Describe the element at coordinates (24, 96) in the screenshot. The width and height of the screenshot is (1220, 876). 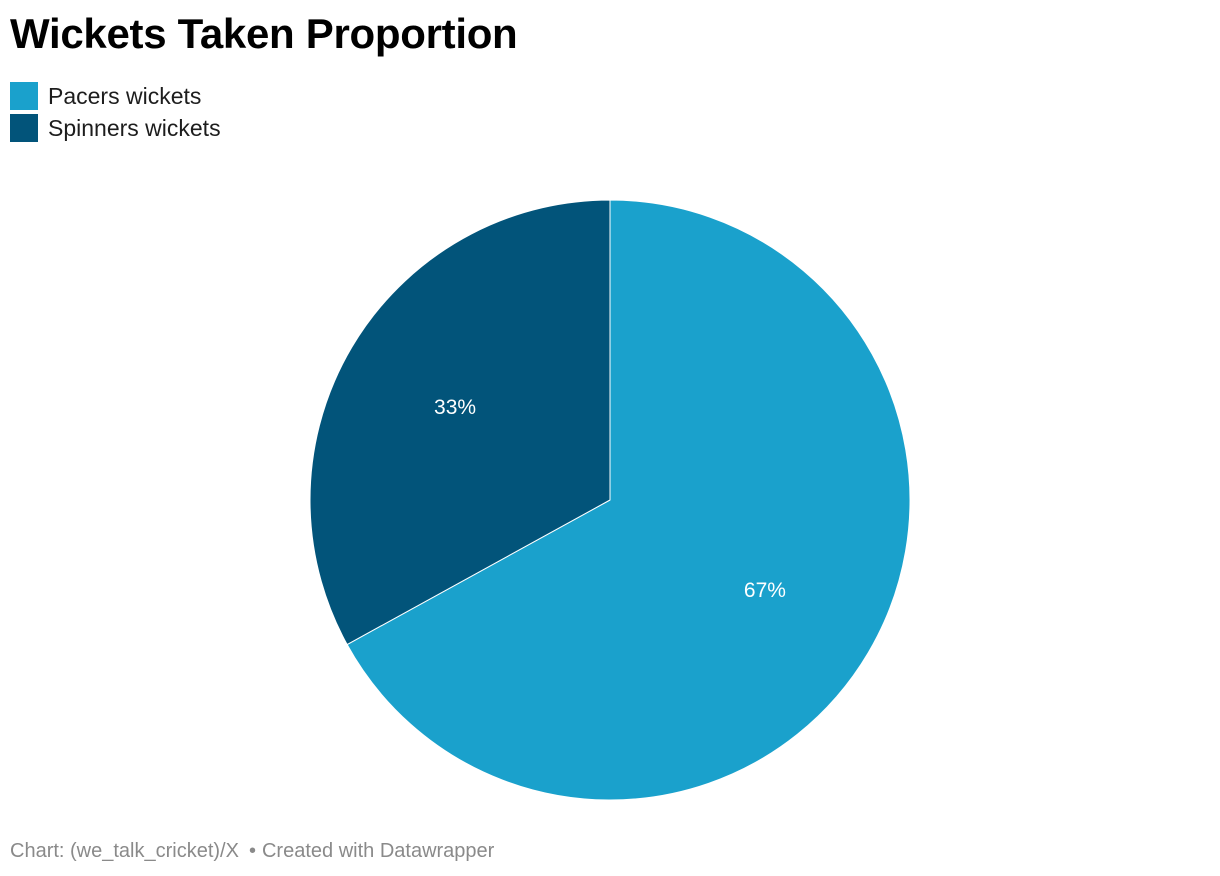
I see `legend-swatch-pacers` at that location.